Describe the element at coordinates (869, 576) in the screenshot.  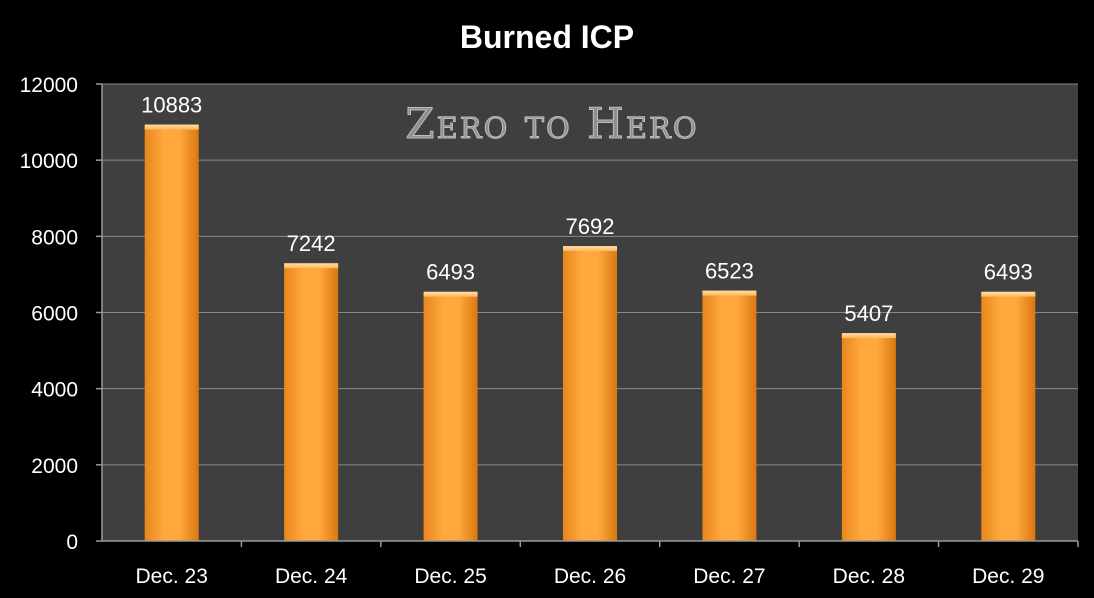
I see `x-tick-label: Dec. 28` at that location.